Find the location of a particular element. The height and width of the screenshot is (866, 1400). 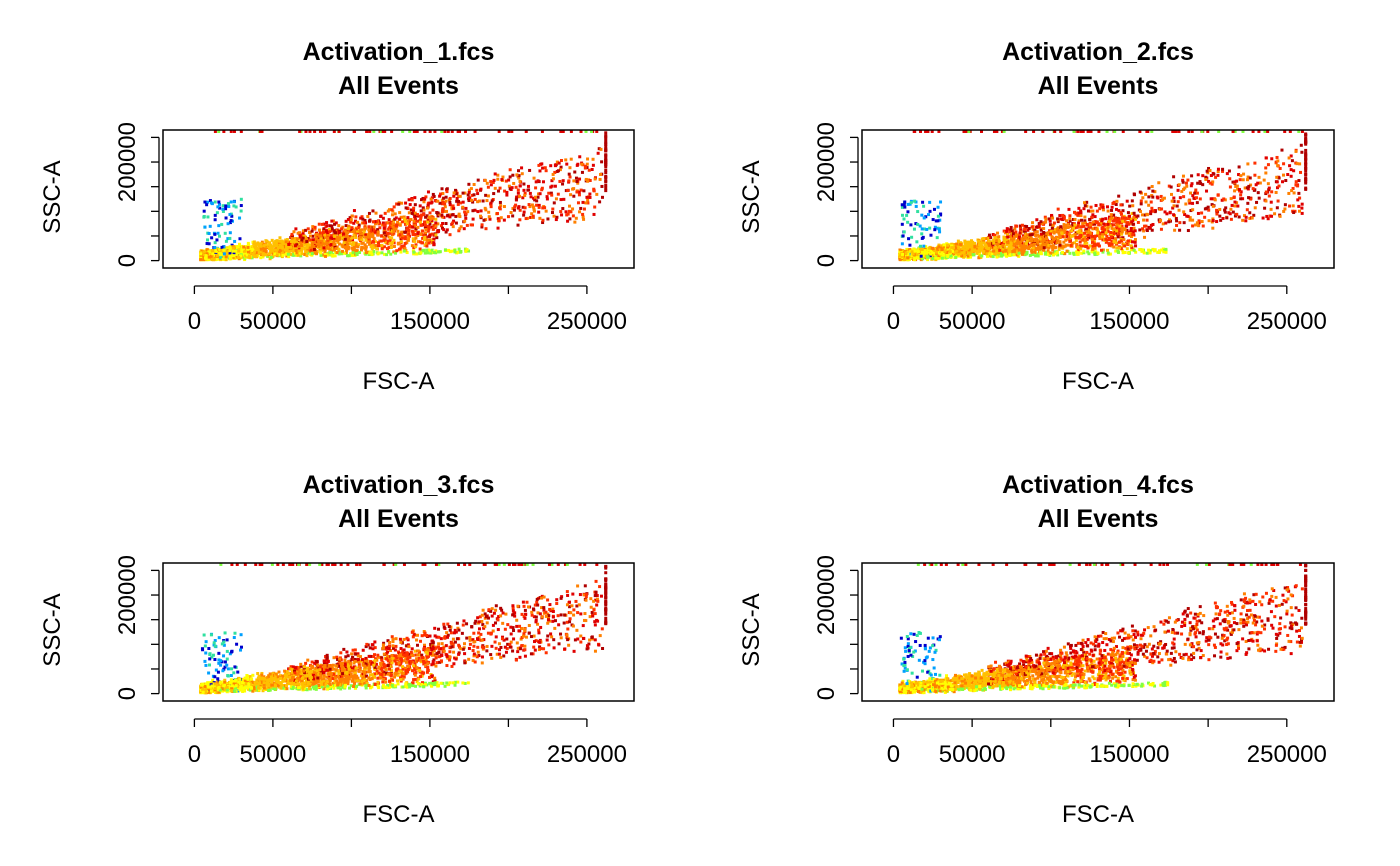

plot-title: Activation_1.fcs is located at coordinates (399, 52).